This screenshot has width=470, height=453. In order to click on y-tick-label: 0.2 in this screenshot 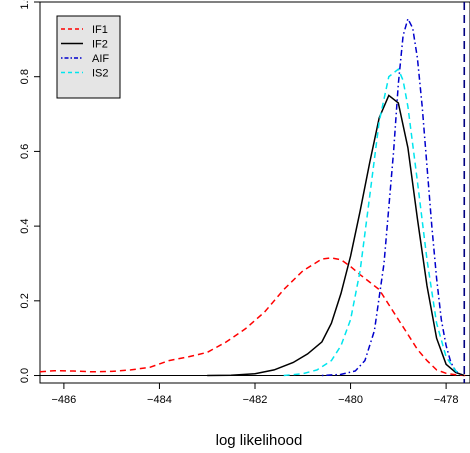, I will do `click(25, 300)`.